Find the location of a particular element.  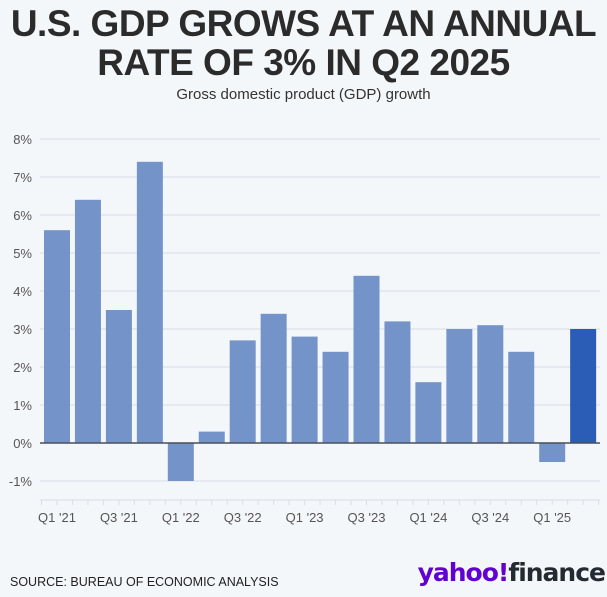

y-tick-label: 7% is located at coordinates (22, 177).